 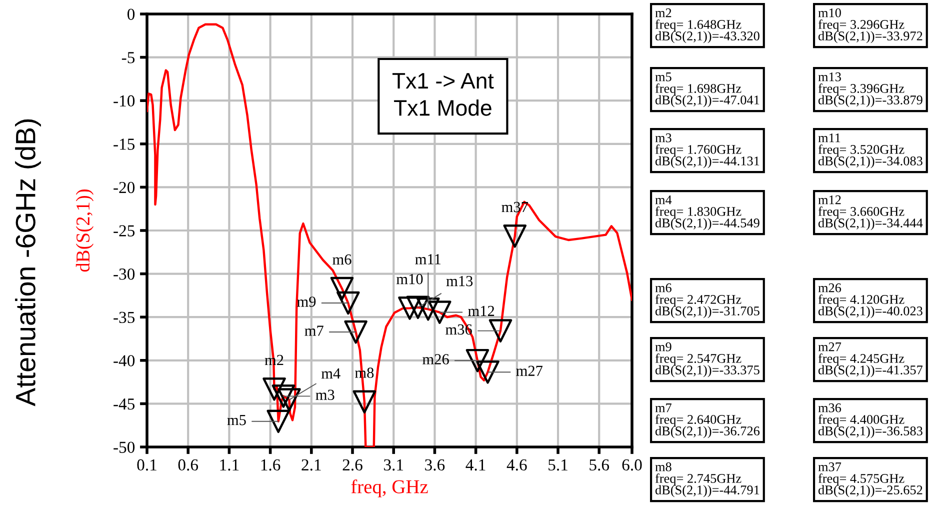 What do you see at coordinates (124, 188) in the screenshot?
I see `y-tick-label: -20` at bounding box center [124, 188].